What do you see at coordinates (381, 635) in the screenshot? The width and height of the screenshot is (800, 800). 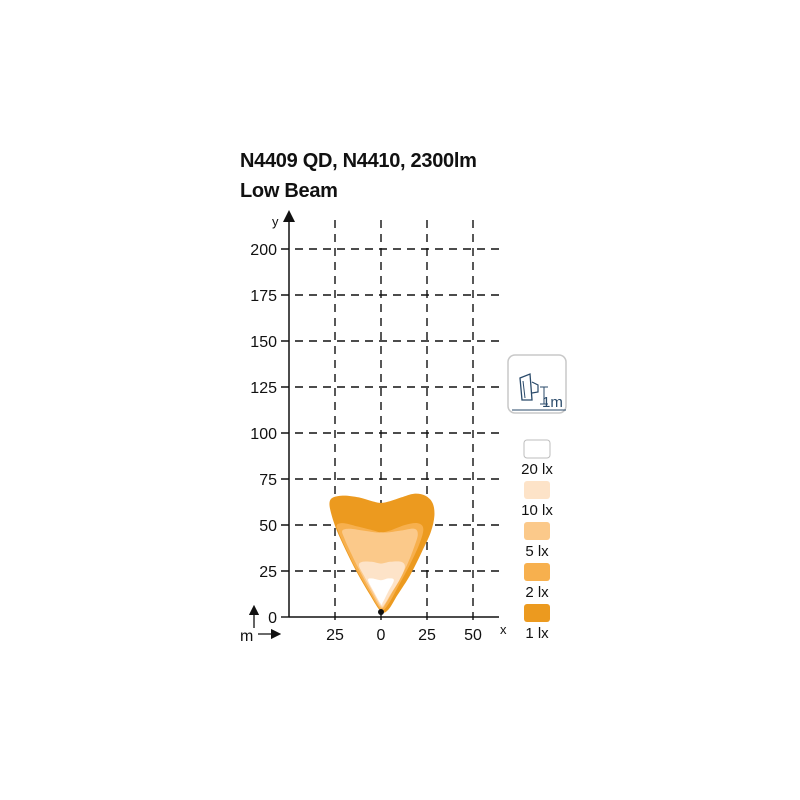 I see `x-tick-label: 0` at bounding box center [381, 635].